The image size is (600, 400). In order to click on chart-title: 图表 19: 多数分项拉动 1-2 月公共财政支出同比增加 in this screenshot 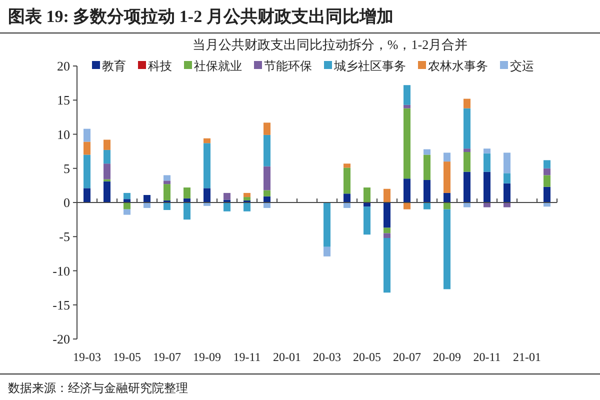, I will do `click(201, 16)`.